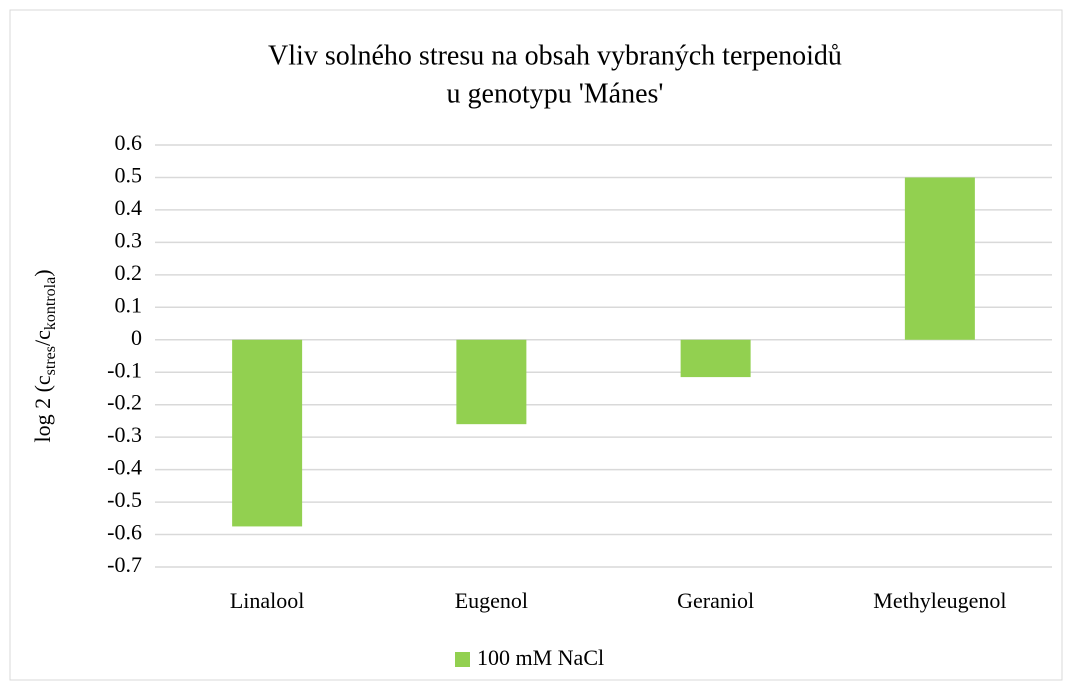 Image resolution: width=1072 pixels, height=690 pixels. I want to click on y-axis-label-part: /c, so click(42, 338).